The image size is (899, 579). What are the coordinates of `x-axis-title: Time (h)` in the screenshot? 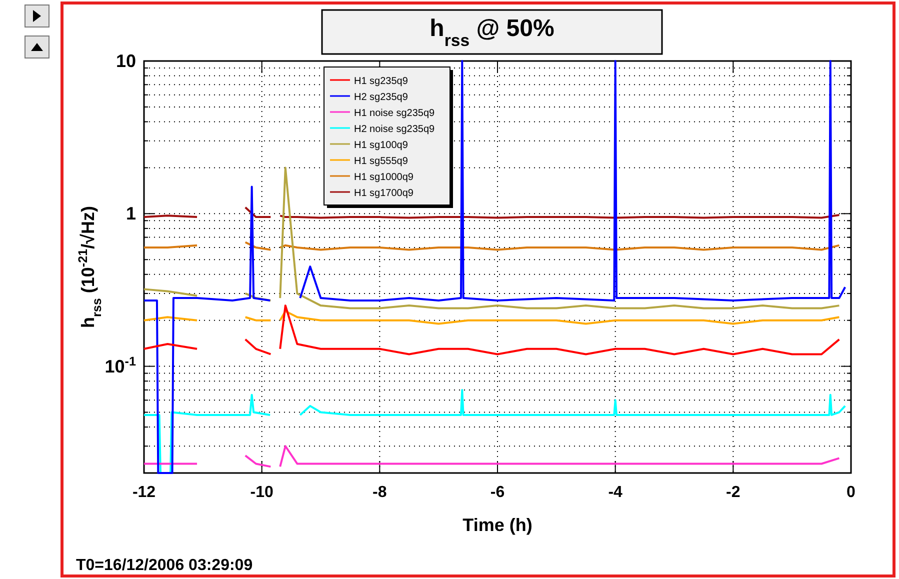 It's located at (497, 525).